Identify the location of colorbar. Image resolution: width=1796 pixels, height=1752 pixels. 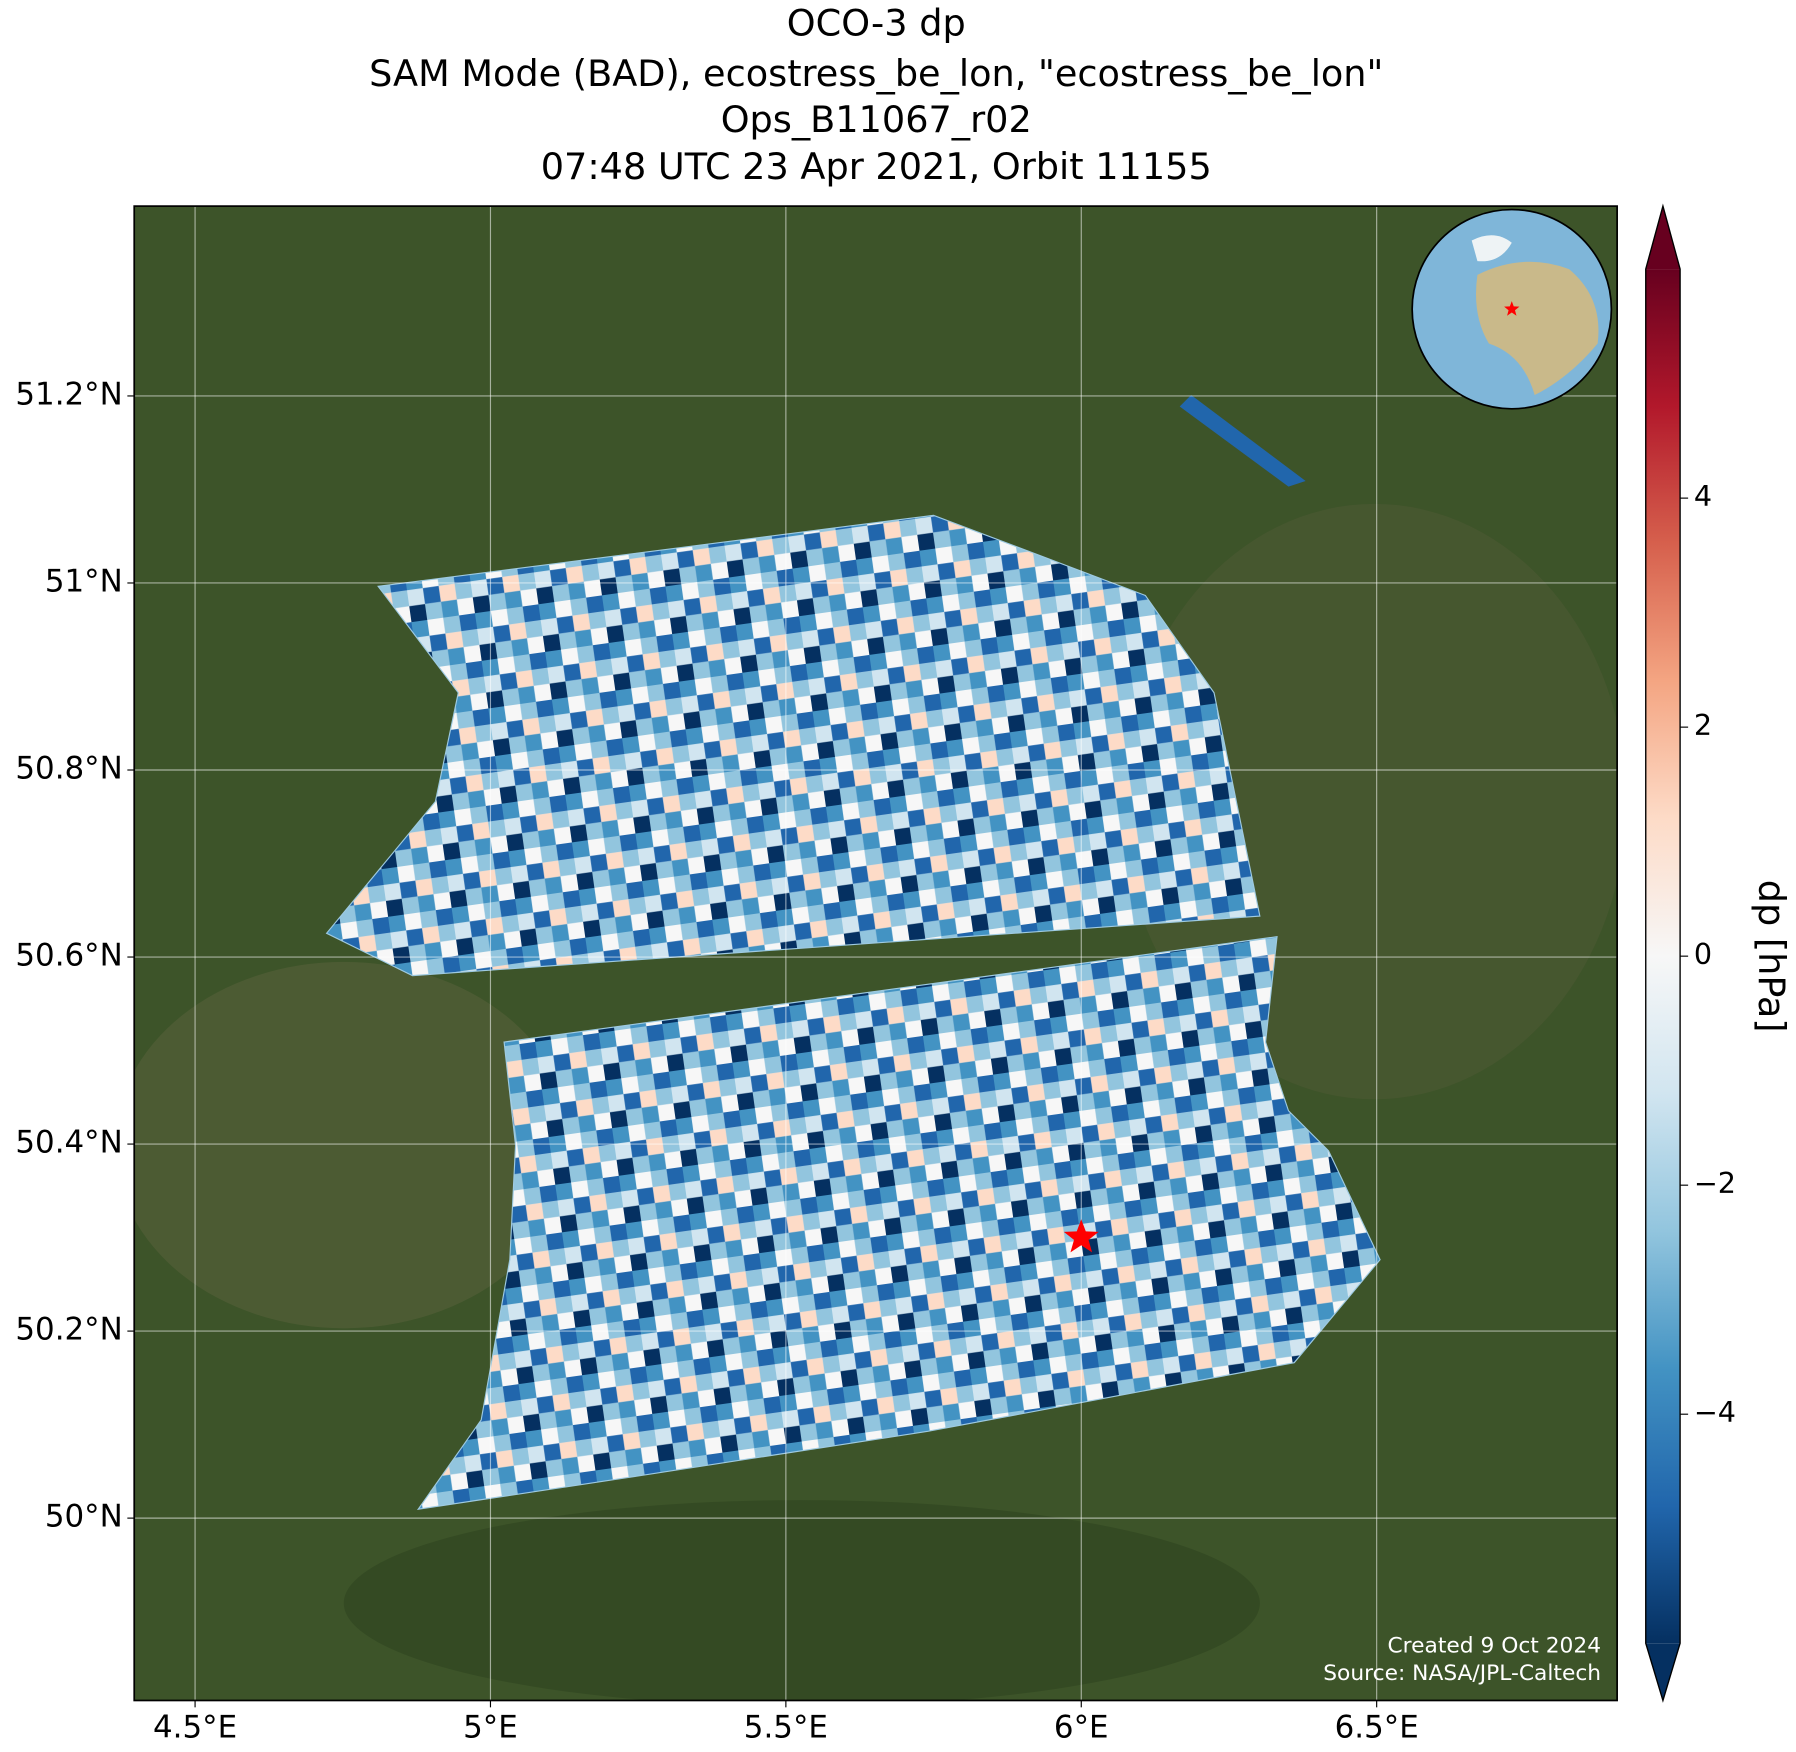
(1663, 956).